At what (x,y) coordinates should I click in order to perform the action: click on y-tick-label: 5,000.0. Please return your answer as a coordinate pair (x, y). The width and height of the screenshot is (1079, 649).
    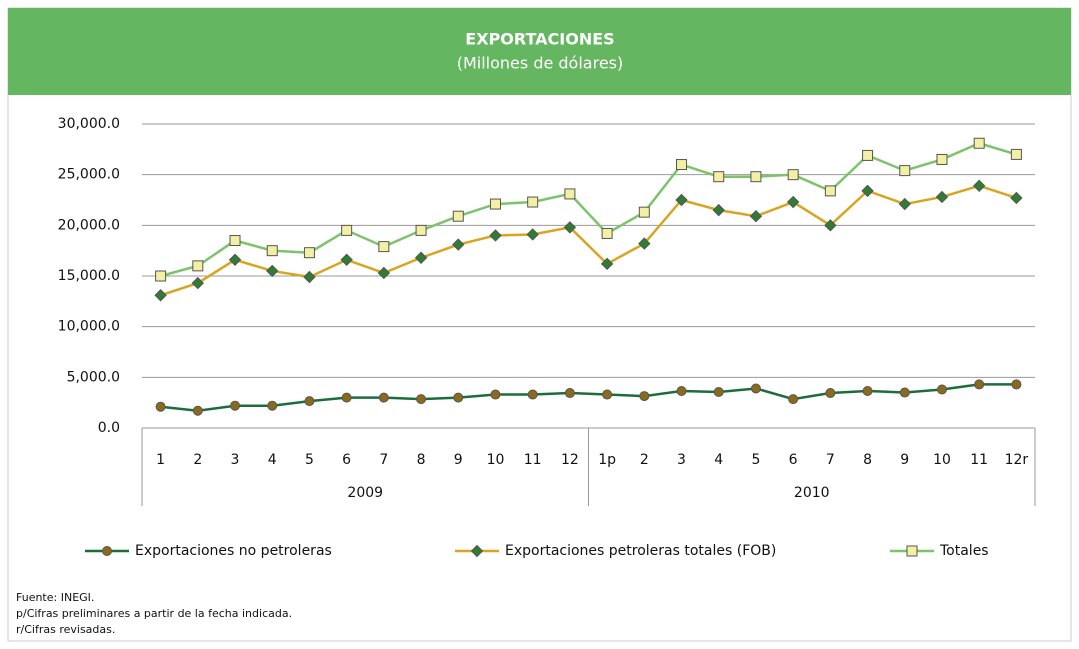
    Looking at the image, I should click on (93, 377).